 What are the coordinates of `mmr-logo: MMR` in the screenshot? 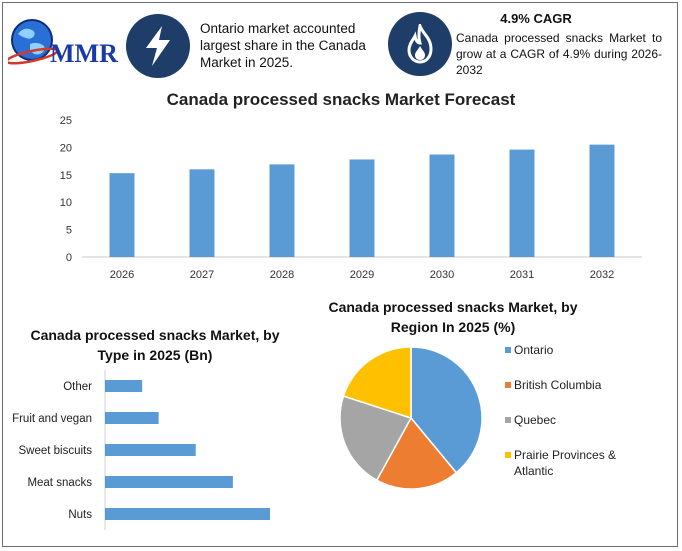 It's located at (65, 43).